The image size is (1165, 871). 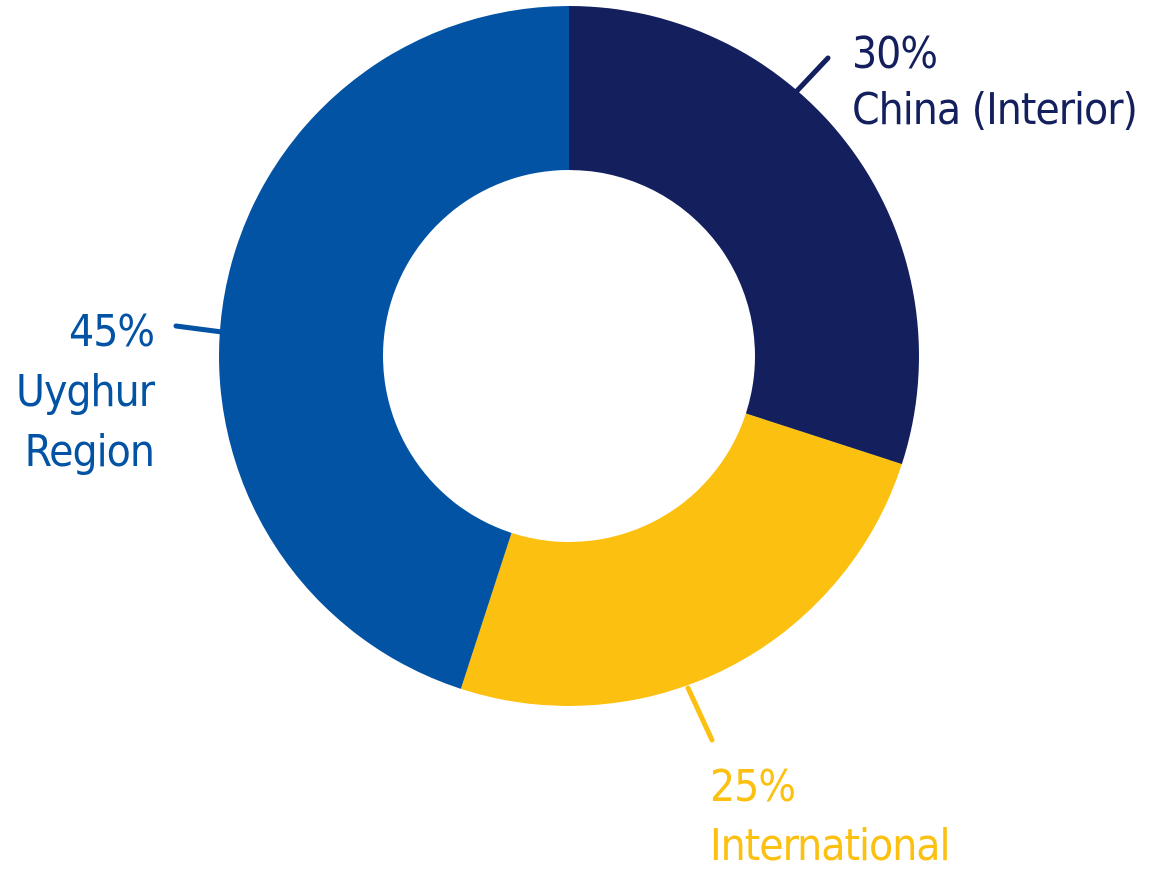 I want to click on category-label-uyghur-region-line2: Region, so click(x=89, y=451).